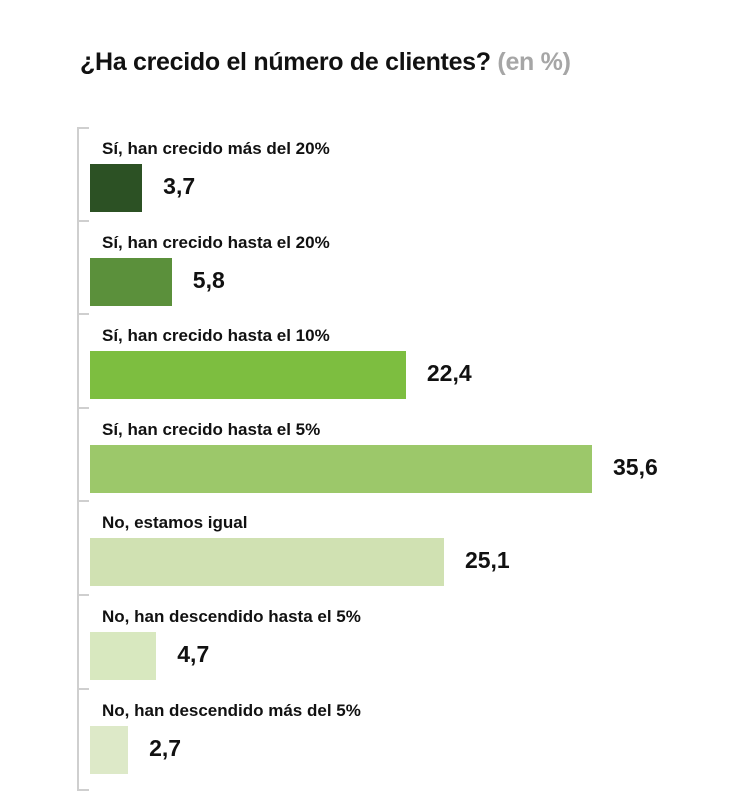  I want to click on bar-row: Sí, han crecido hasta el 10% 22,4, so click(366, 360).